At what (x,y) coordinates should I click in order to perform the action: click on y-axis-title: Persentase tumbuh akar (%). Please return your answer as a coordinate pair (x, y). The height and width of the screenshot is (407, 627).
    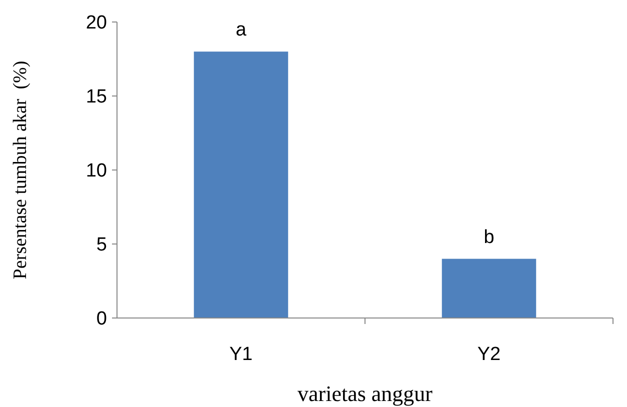
    Looking at the image, I should click on (20, 170).